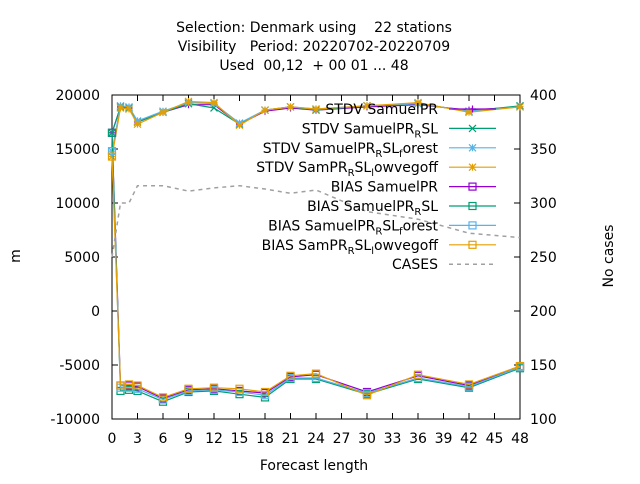  Describe the element at coordinates (609, 256) in the screenshot. I see `y2-axis-label: No cases` at that location.